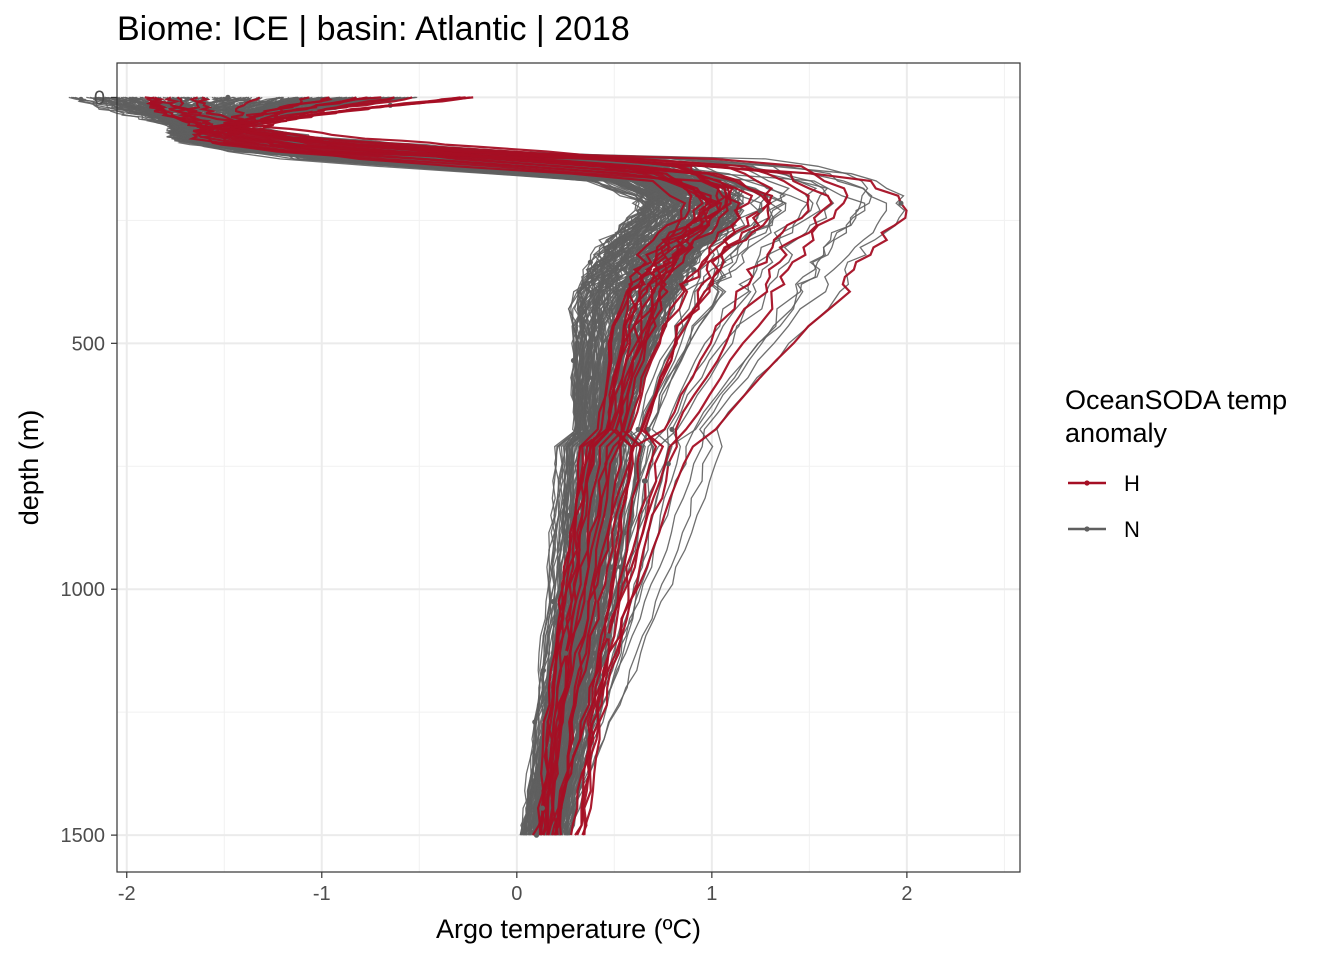 The height and width of the screenshot is (960, 1344). Describe the element at coordinates (99, 98) in the screenshot. I see `y-tick-label: 0` at that location.